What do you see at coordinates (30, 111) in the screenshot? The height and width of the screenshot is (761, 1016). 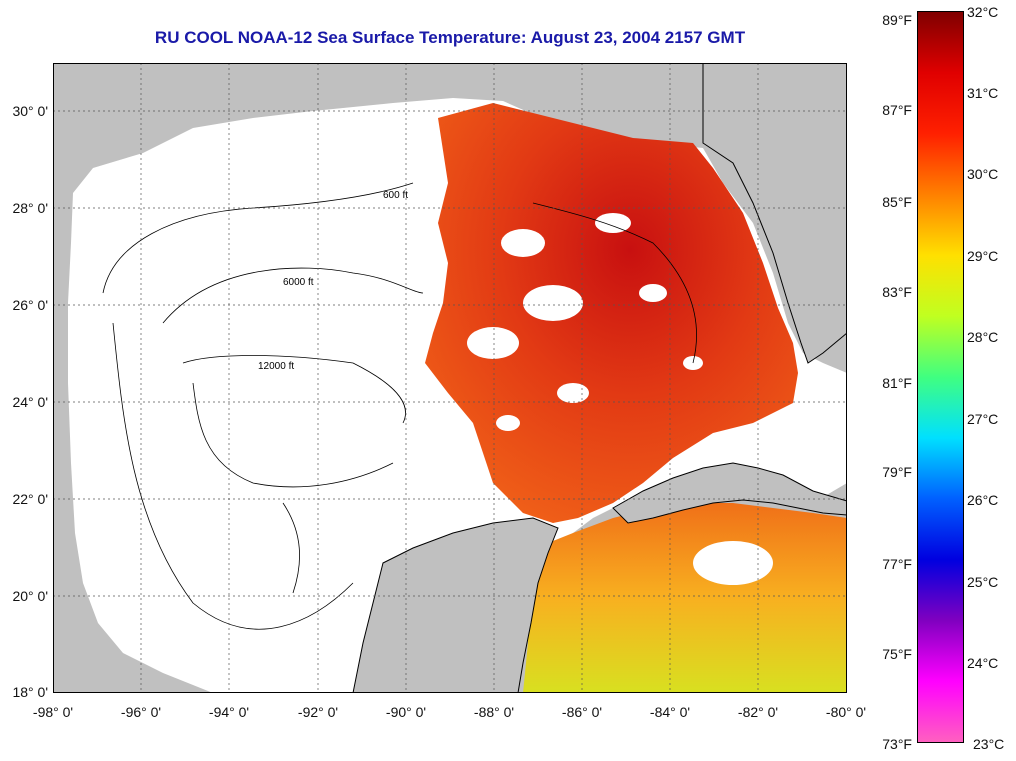 I see `lat-label: 30° 0'` at bounding box center [30, 111].